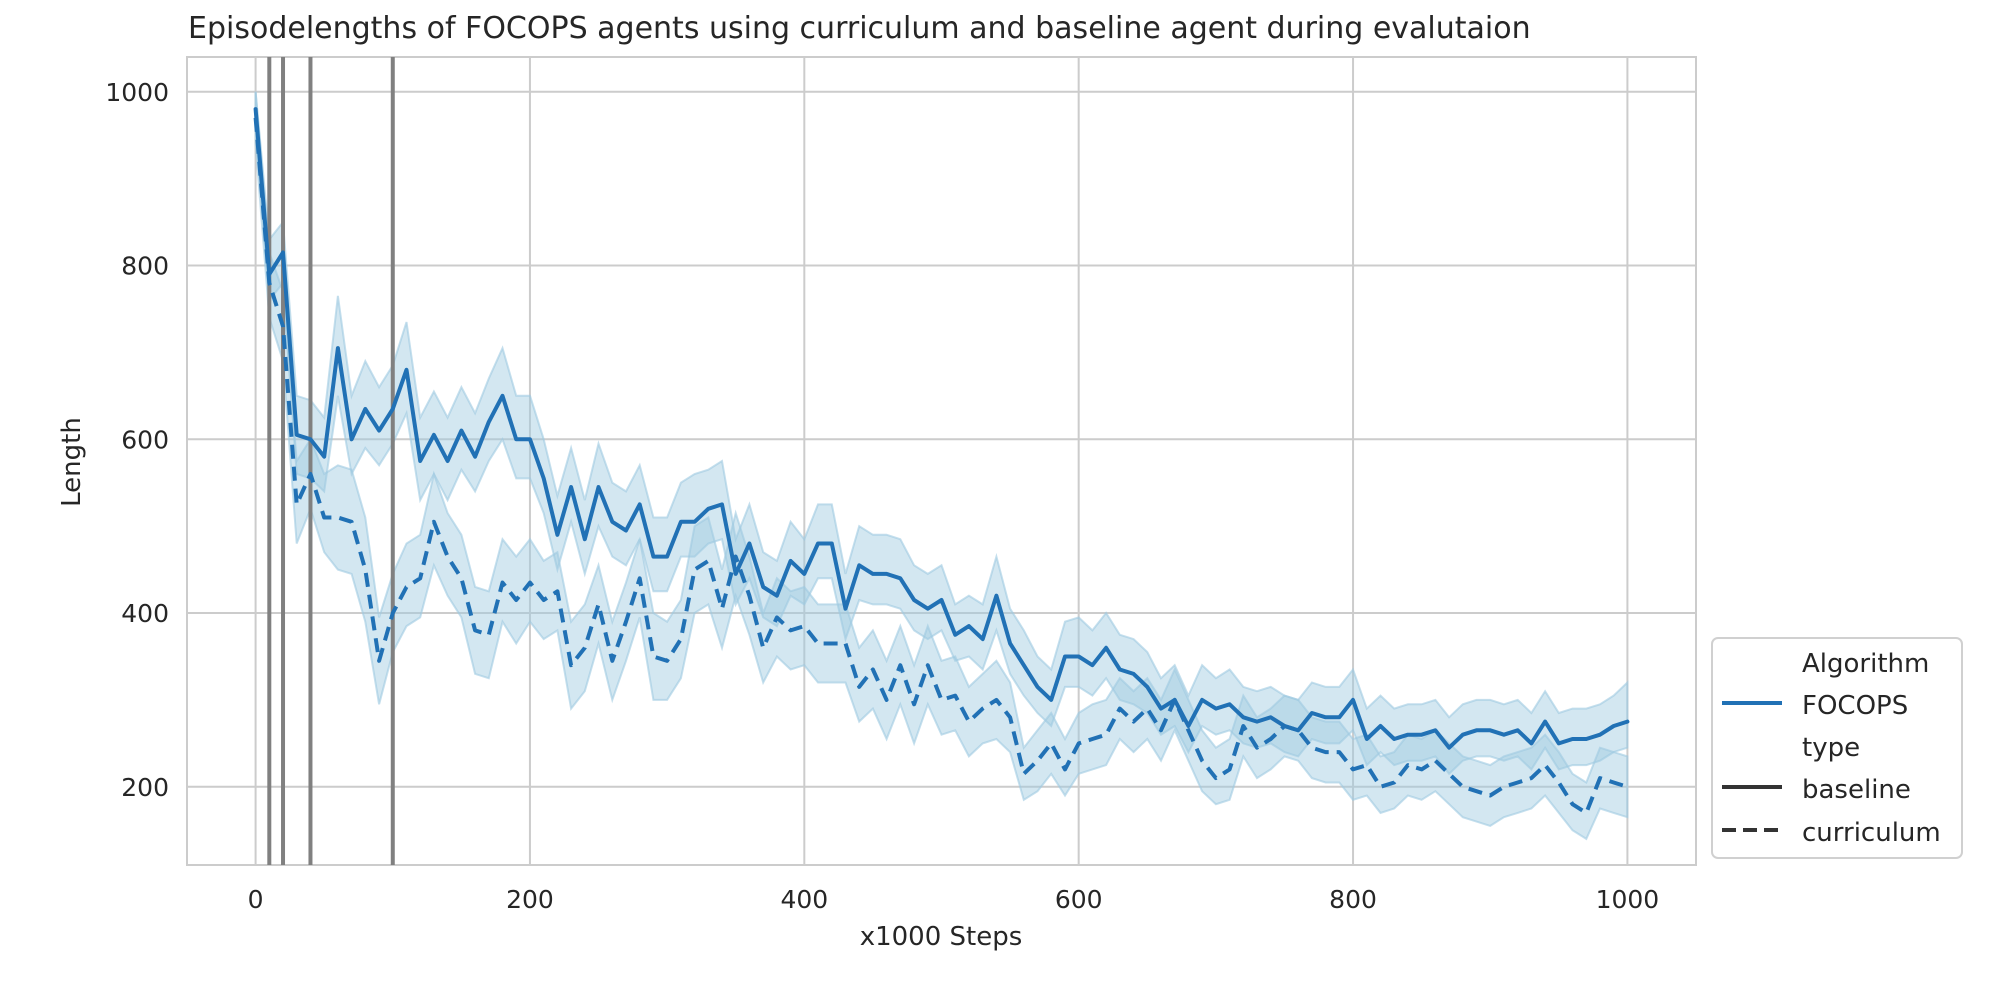 This screenshot has width=2000, height=1004. Describe the element at coordinates (941, 937) in the screenshot. I see `x-axis-label: x1000 Steps` at that location.